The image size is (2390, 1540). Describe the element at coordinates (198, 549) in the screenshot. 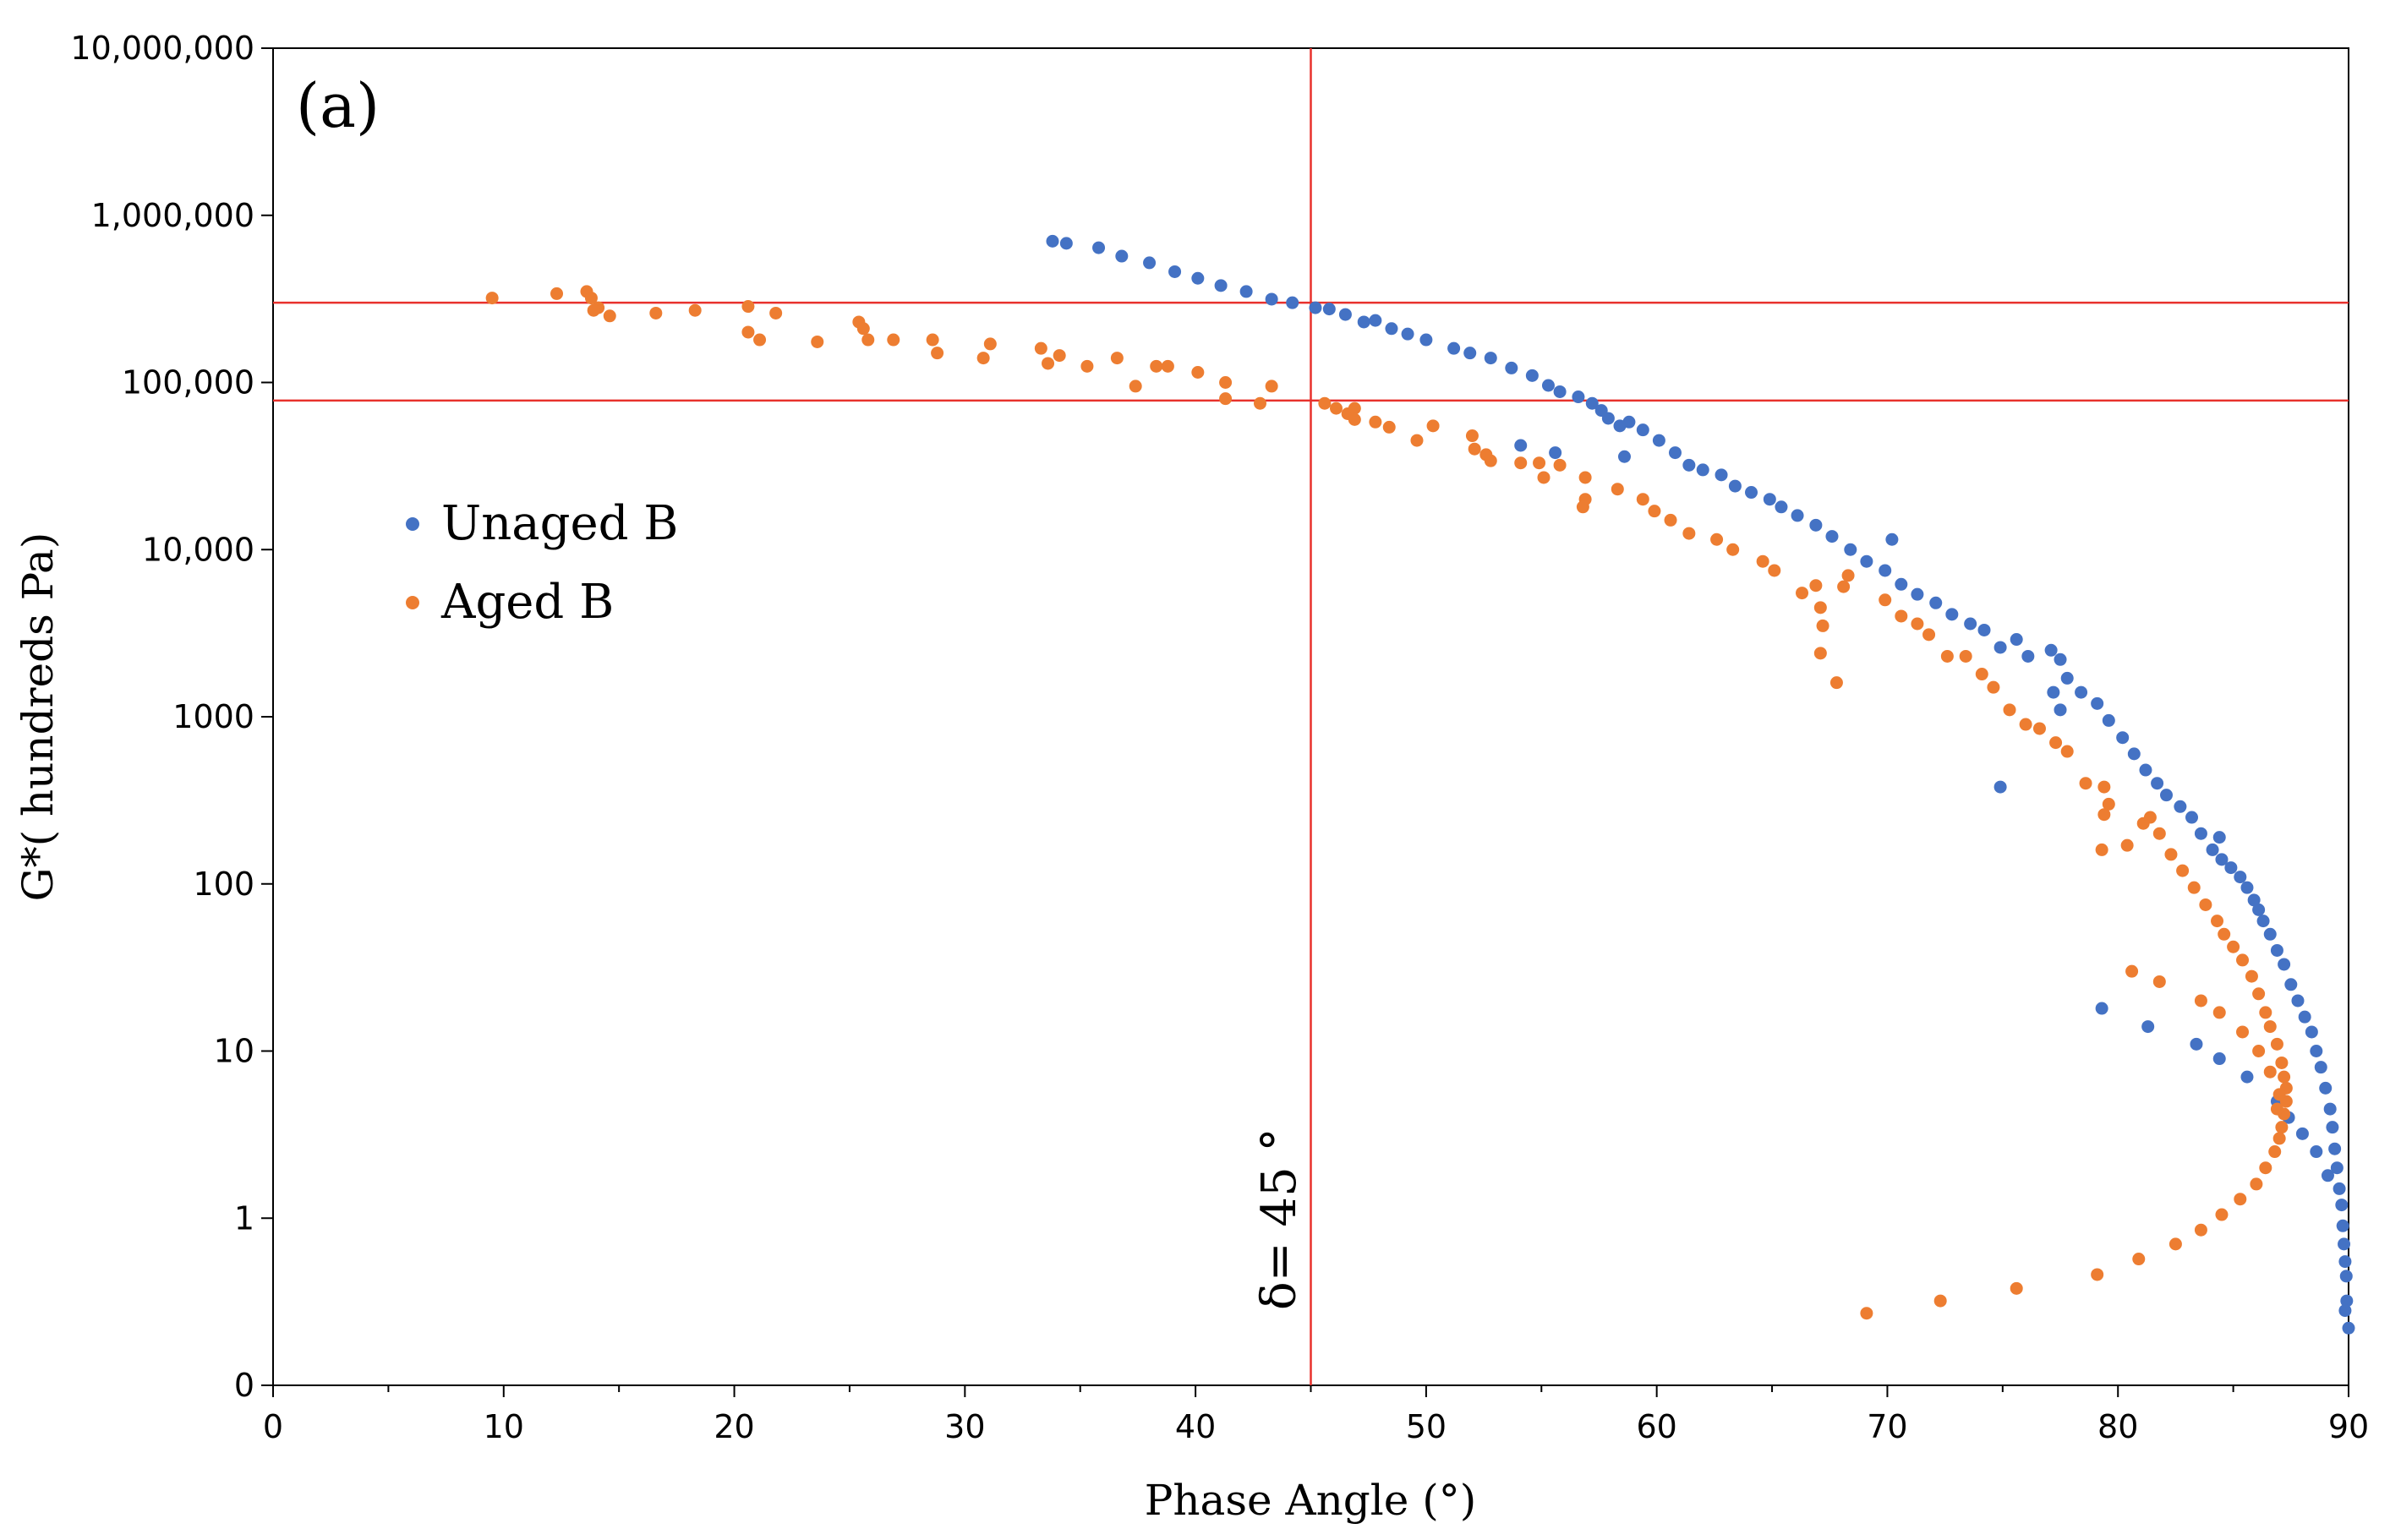

I see `y-tick-label: 10,000` at that location.